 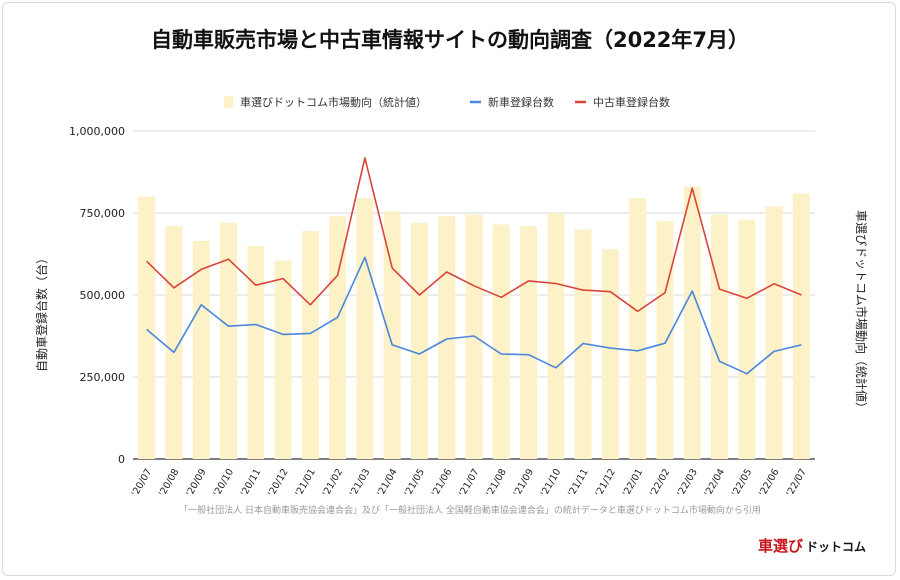 I want to click on y-tick-labels: 0 250,000 500,000 750,000 1,000,000, so click(x=97, y=295).